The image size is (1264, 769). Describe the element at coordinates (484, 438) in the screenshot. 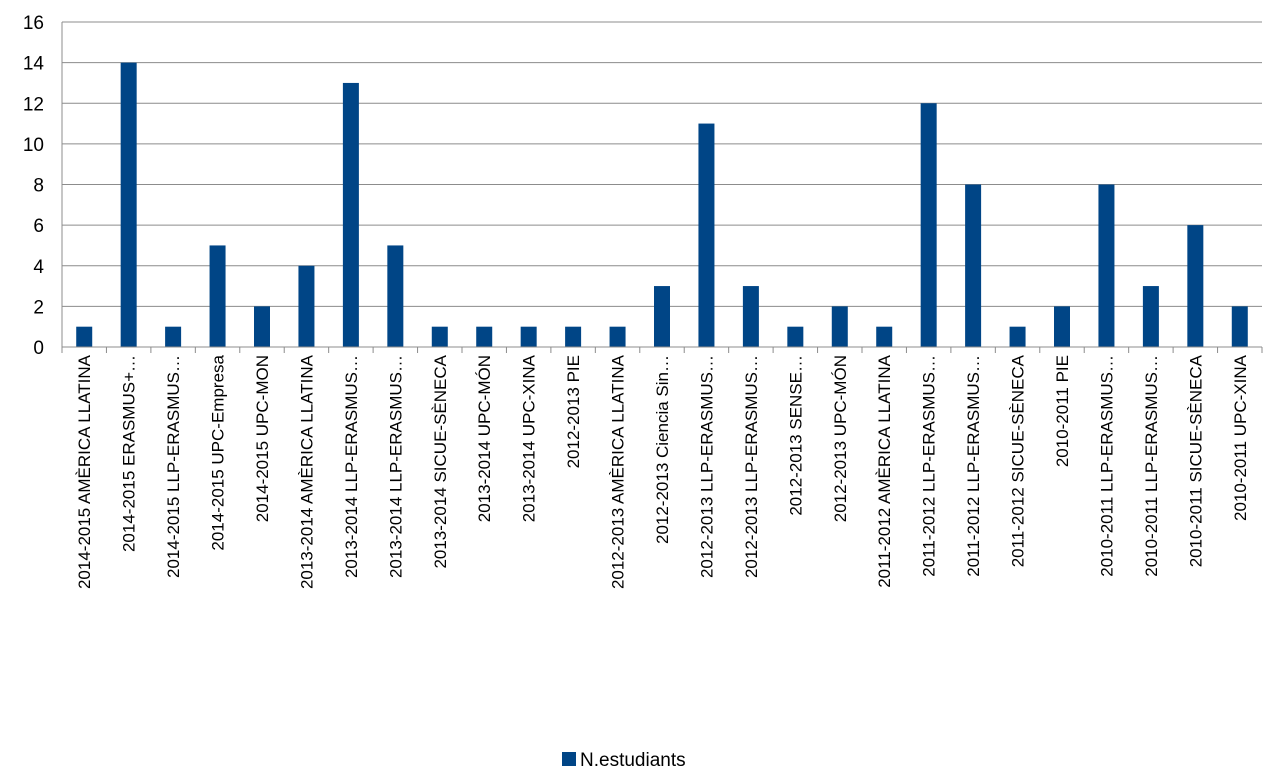

I see `x-category-label: 2013-2014 UPC-MÓN` at that location.